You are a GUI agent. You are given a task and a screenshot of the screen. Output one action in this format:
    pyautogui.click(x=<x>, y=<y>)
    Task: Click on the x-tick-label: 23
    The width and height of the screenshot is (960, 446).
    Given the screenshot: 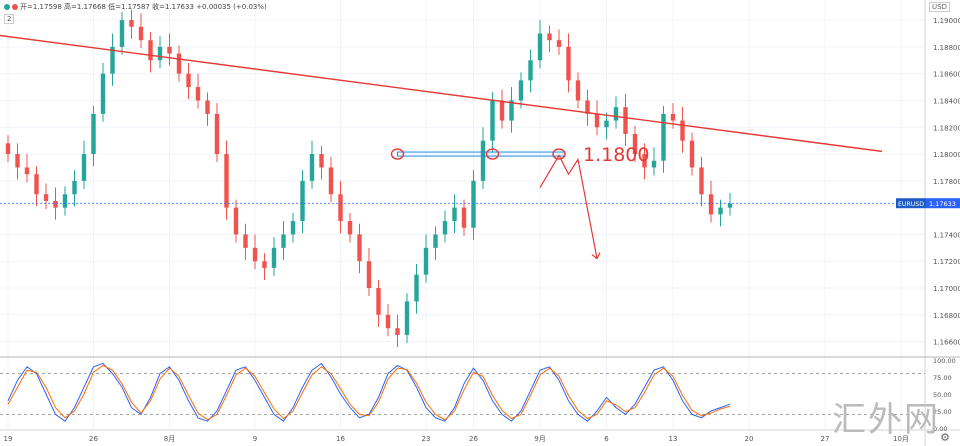 What is the action you would take?
    pyautogui.click(x=426, y=439)
    